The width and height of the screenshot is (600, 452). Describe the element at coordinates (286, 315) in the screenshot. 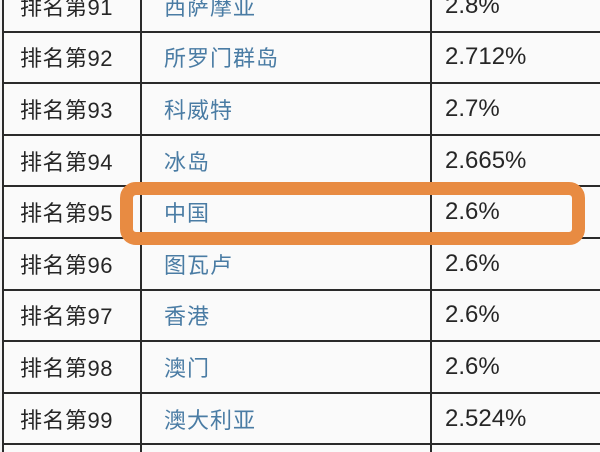

I see `cell-name: 香港` at that location.